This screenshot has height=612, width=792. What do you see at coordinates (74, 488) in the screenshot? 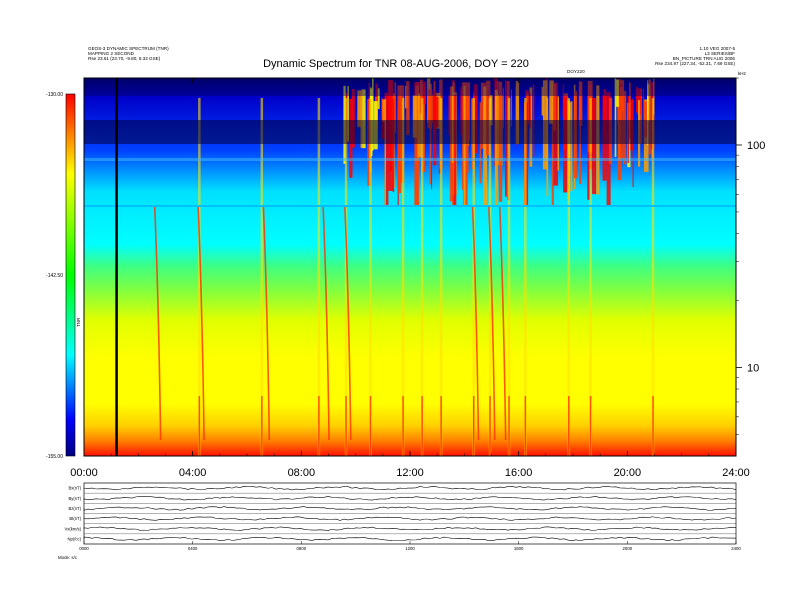
I see `lower-row-label: Bx(nT)` at bounding box center [74, 488].